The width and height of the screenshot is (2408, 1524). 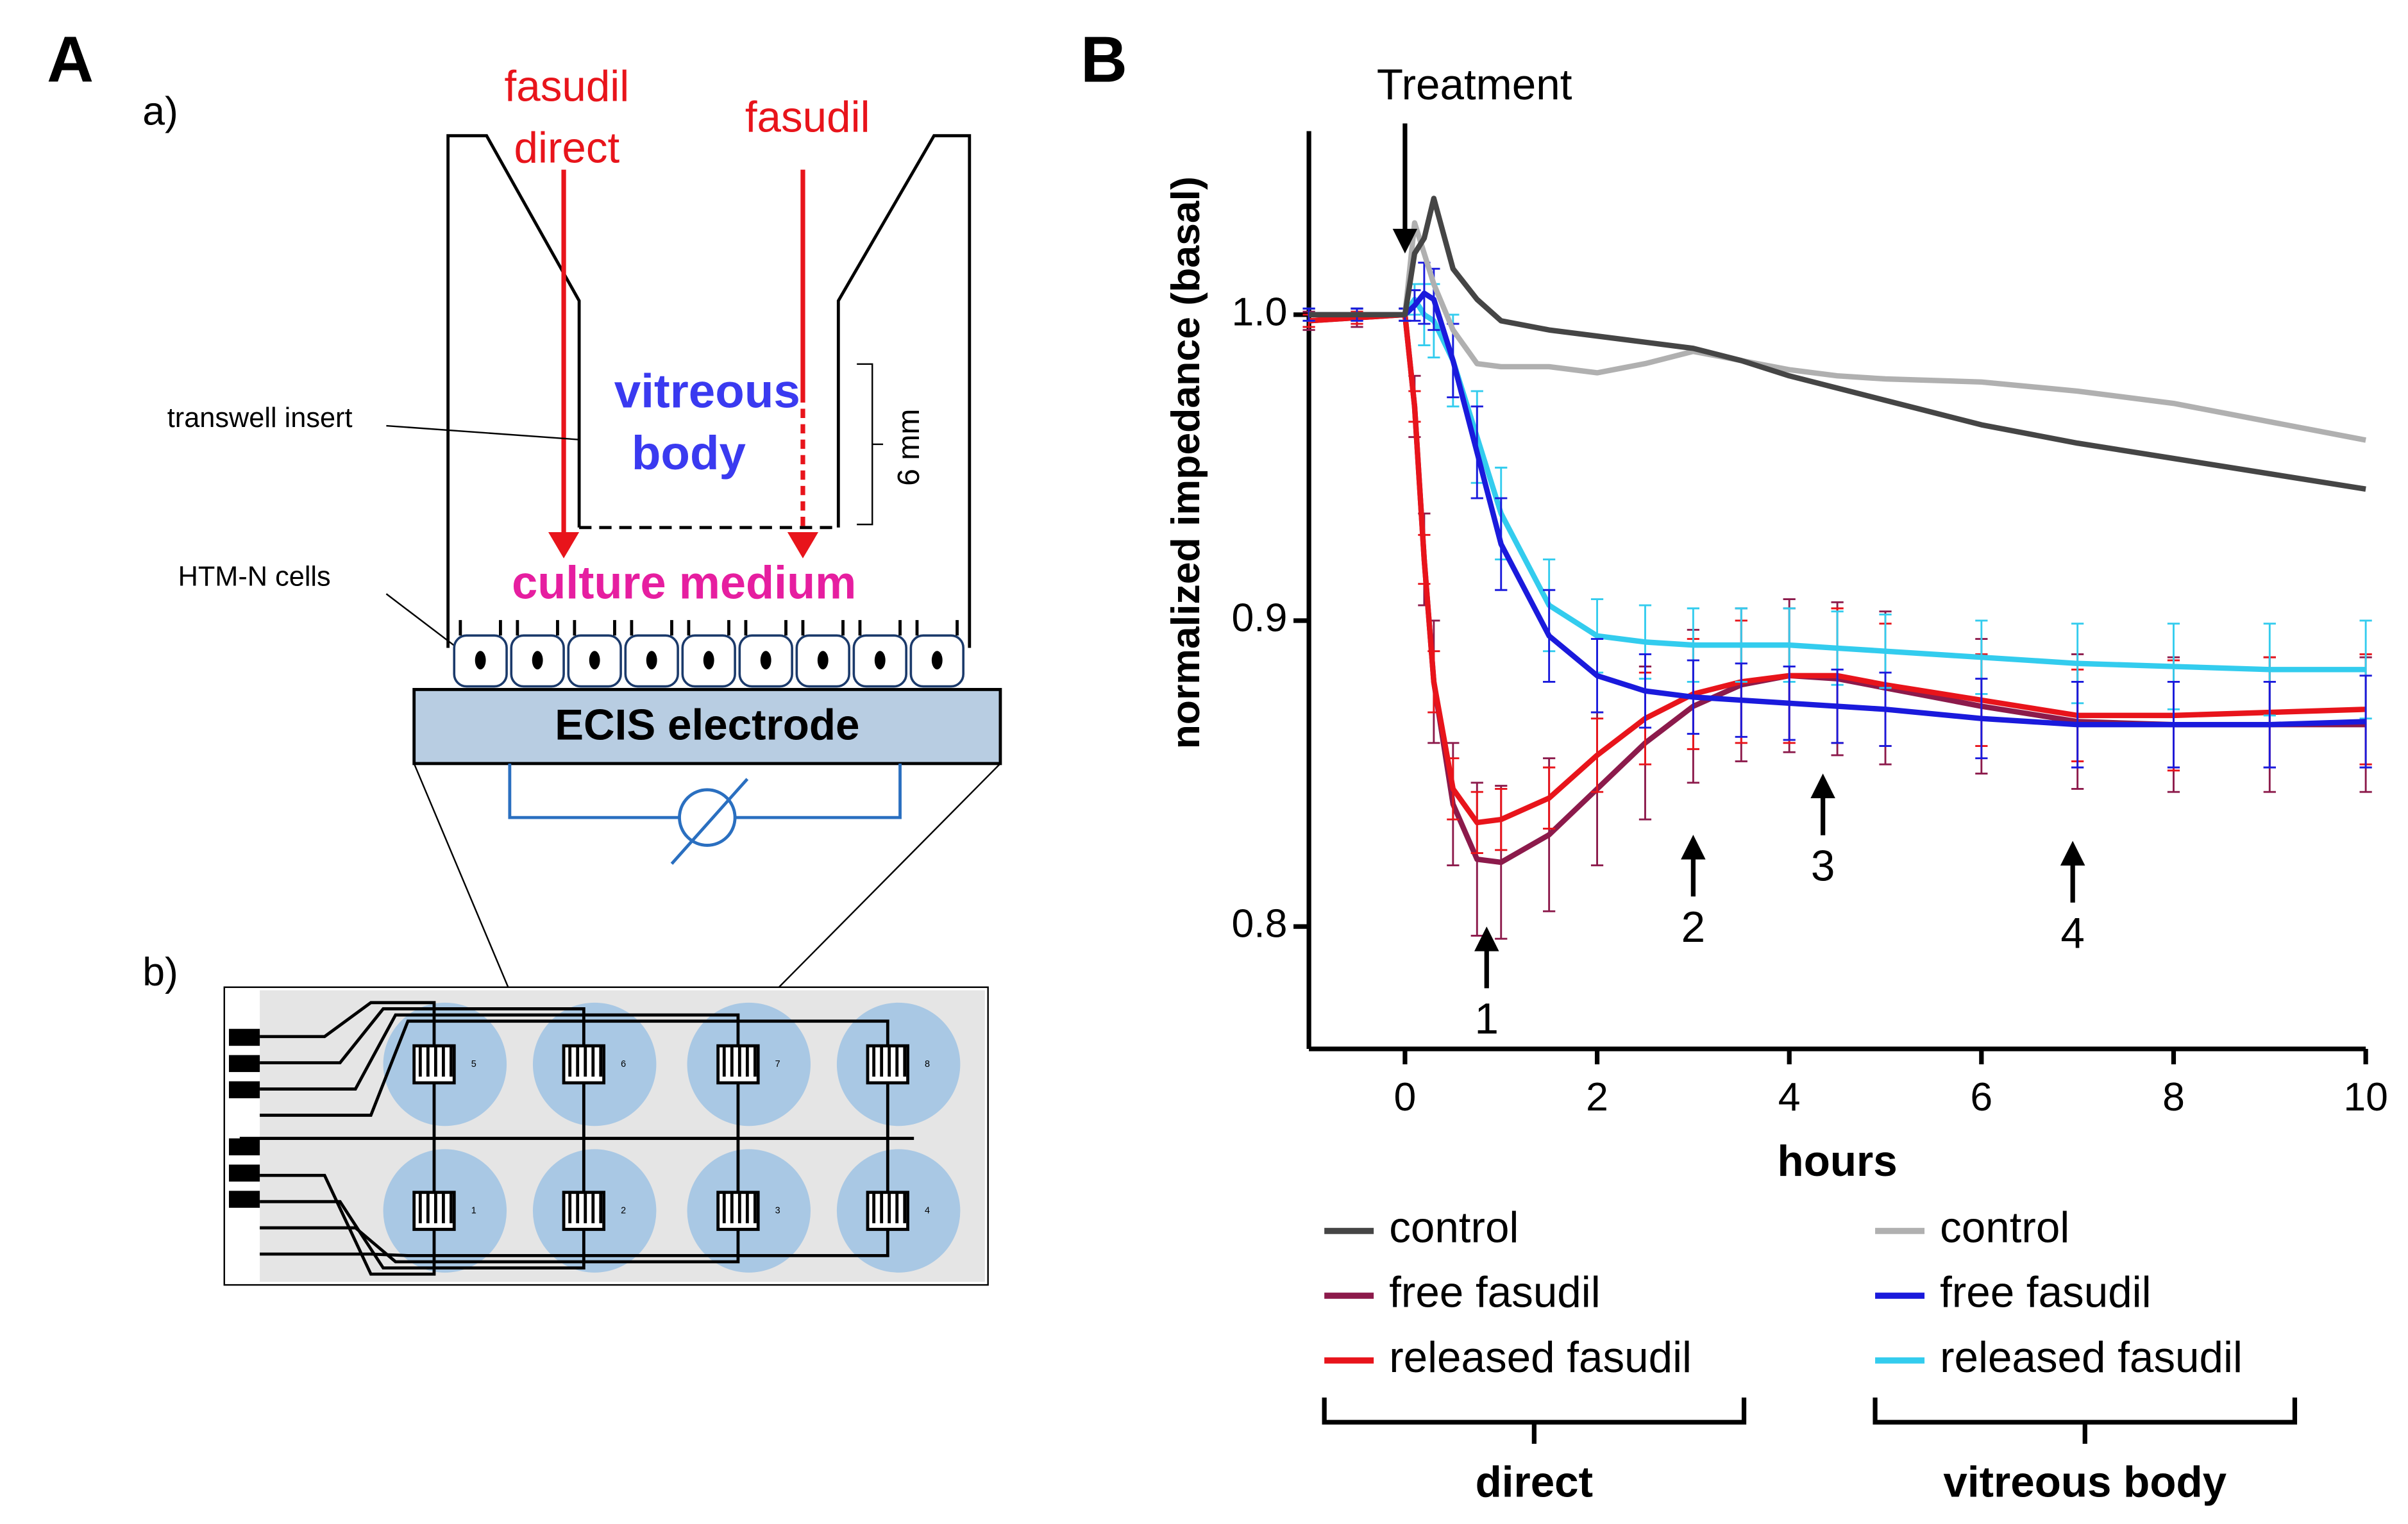 I want to click on y-tick-label: 0.8, so click(x=1259, y=923).